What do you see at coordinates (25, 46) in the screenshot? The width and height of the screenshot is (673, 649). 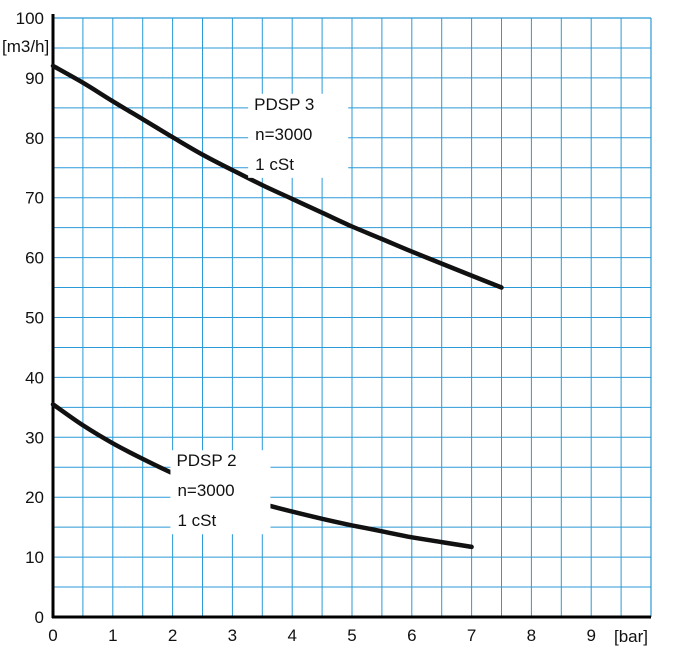 I see `y-axis-unit: [m3/h]` at bounding box center [25, 46].